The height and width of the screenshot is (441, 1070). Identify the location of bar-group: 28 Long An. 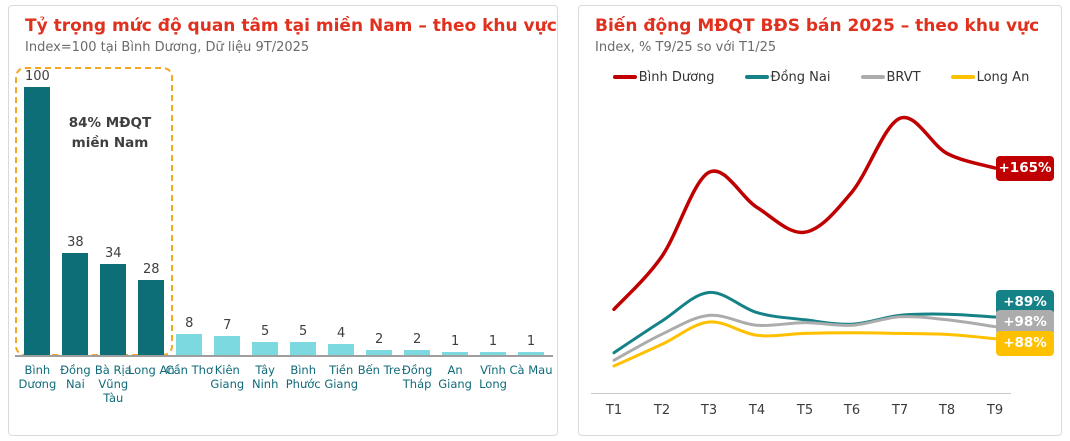
(151, 219).